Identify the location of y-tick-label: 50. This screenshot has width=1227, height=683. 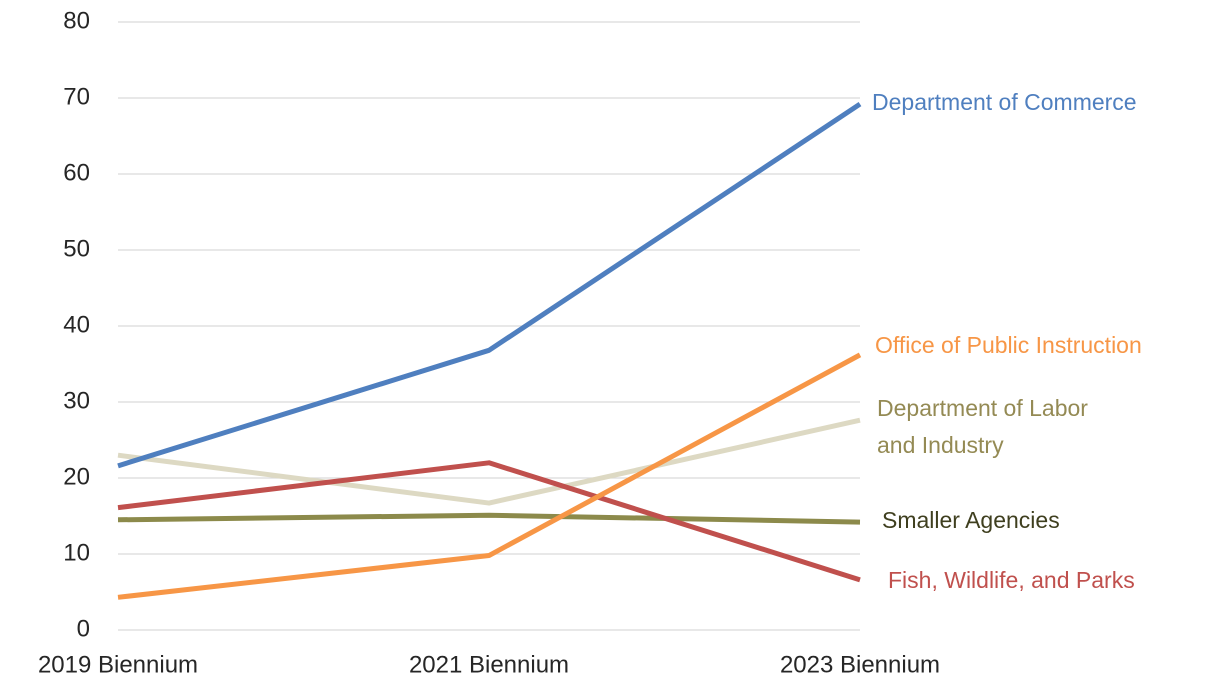
(76, 248).